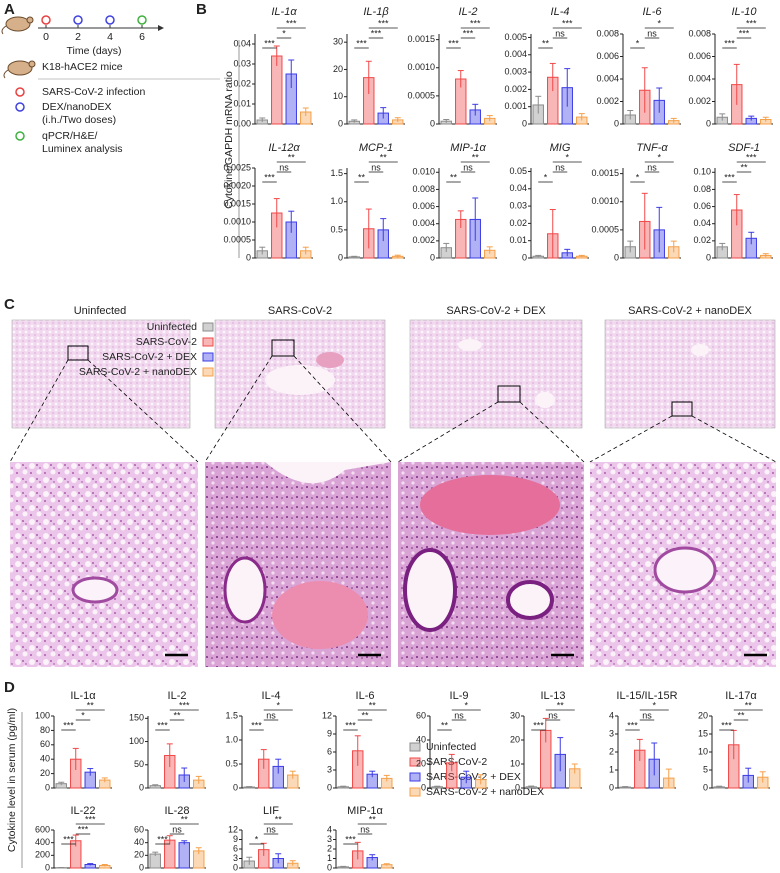 The height and width of the screenshot is (873, 780). I want to click on chart-title: LIF, so click(271, 811).